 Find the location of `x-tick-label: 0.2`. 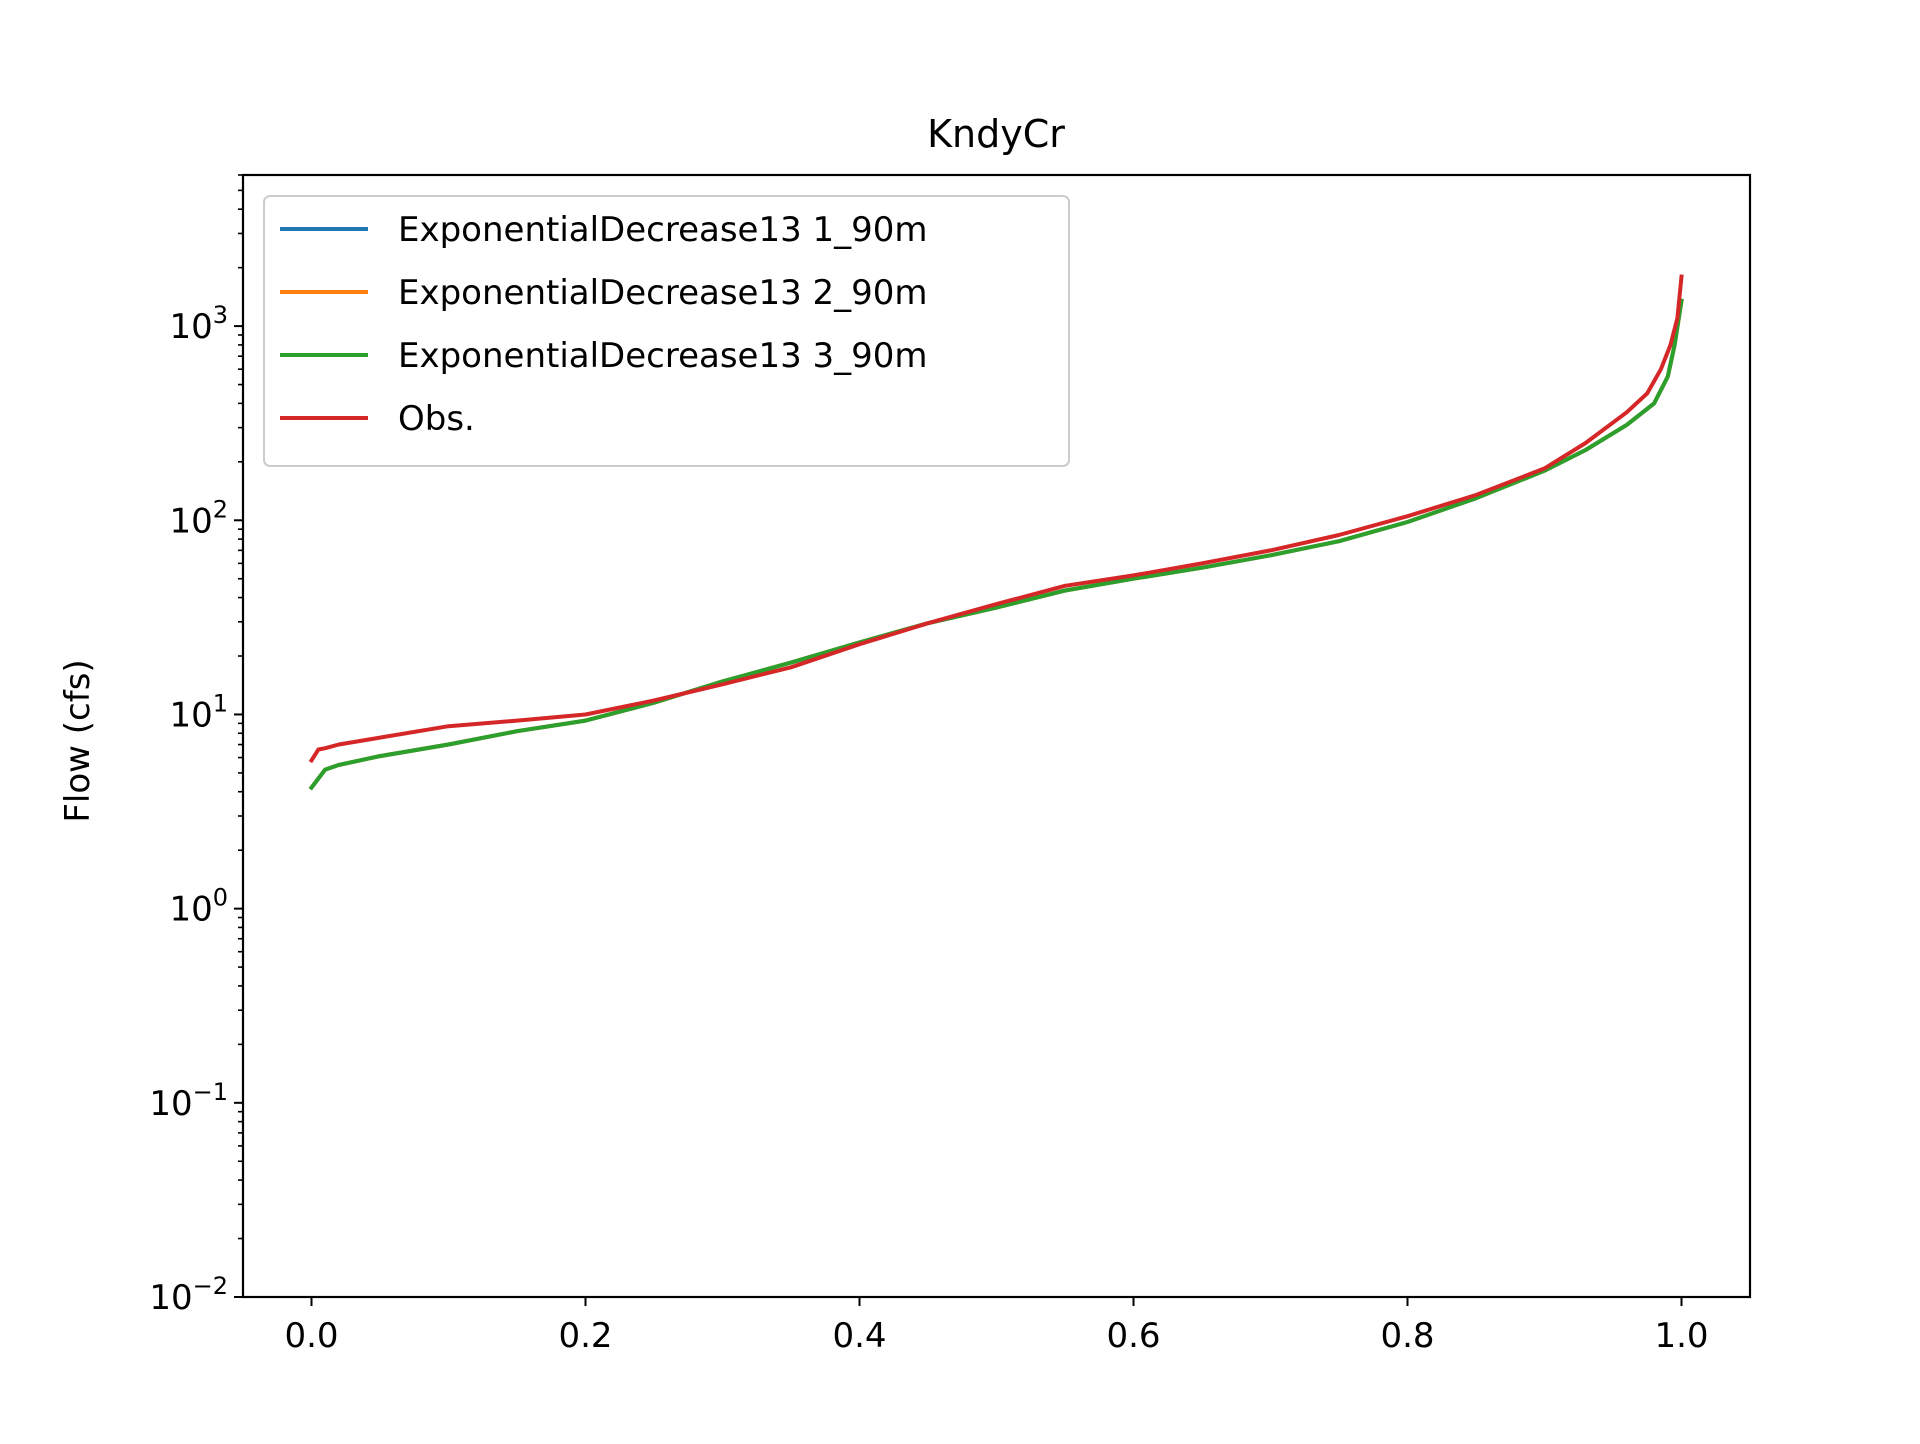

x-tick-label: 0.2 is located at coordinates (585, 1336).